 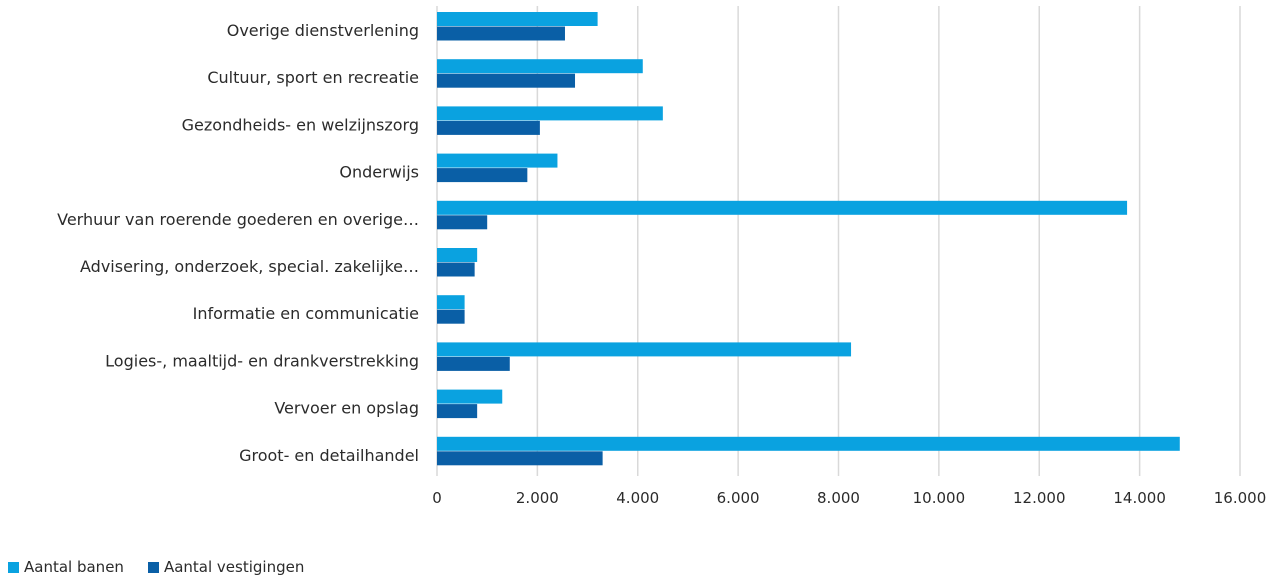 What do you see at coordinates (329, 455) in the screenshot?
I see `category-label: Groot- en detailhandel` at bounding box center [329, 455].